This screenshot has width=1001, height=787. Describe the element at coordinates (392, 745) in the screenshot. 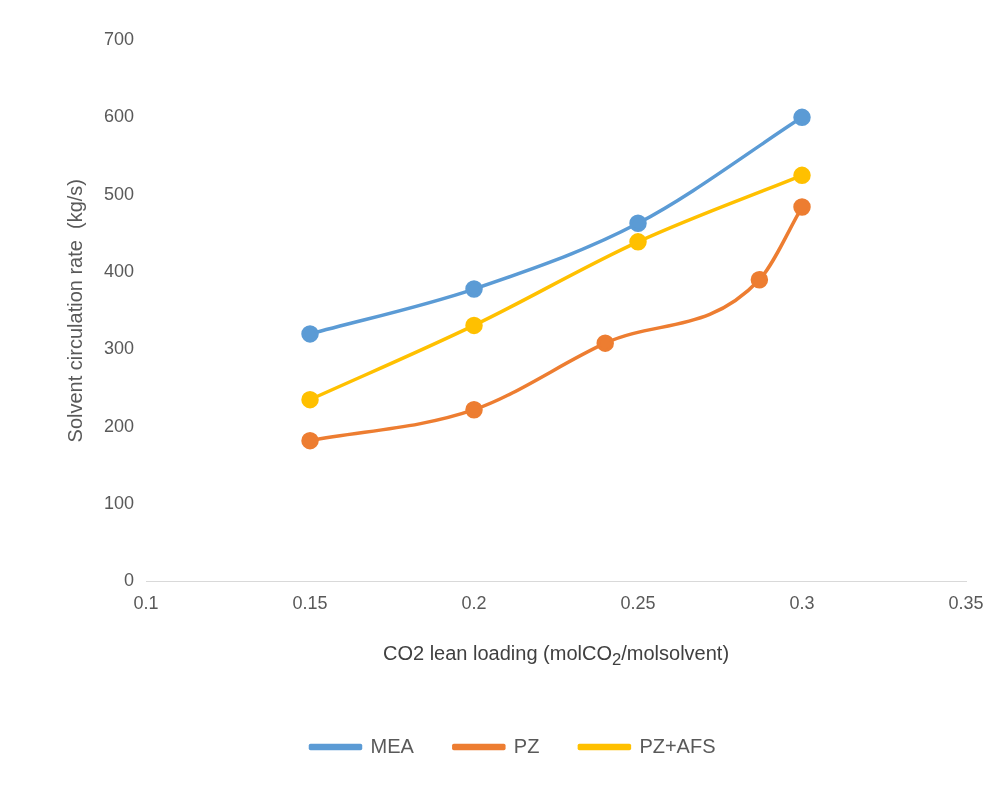

I see `legend-label: MEA` at that location.